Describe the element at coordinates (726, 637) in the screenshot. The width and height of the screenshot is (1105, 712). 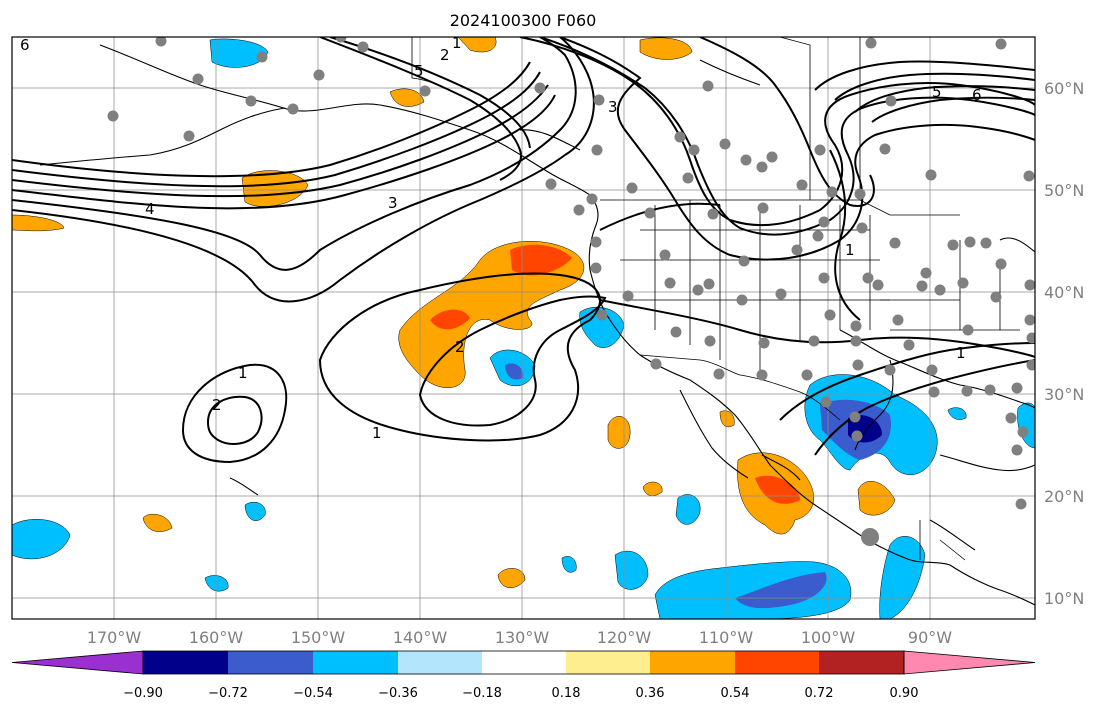
I see `lon-label: 110°W` at that location.